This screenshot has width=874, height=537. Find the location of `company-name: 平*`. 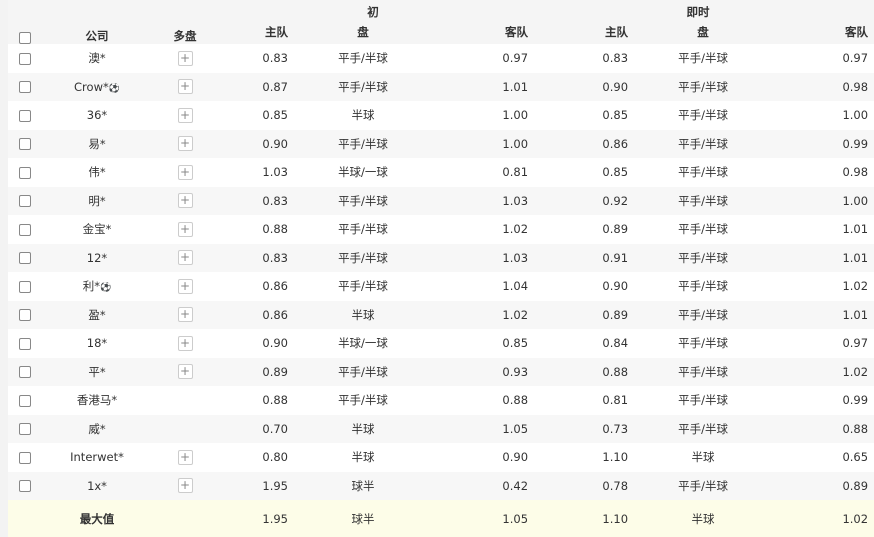

company-name: 平* is located at coordinates (97, 371).